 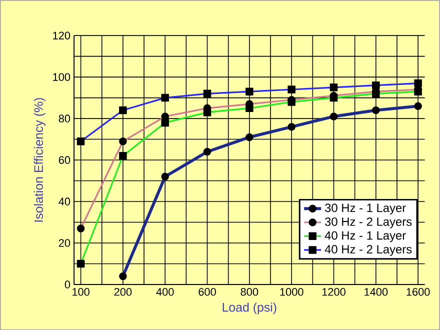 What do you see at coordinates (40, 160) in the screenshot?
I see `y-axis-title: Isolation Efficiency (%)` at bounding box center [40, 160].